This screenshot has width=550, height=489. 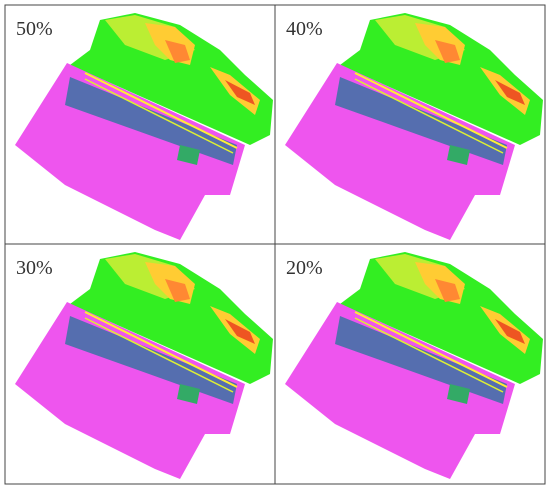 I want to click on panel-label: 30%, so click(x=34, y=268).